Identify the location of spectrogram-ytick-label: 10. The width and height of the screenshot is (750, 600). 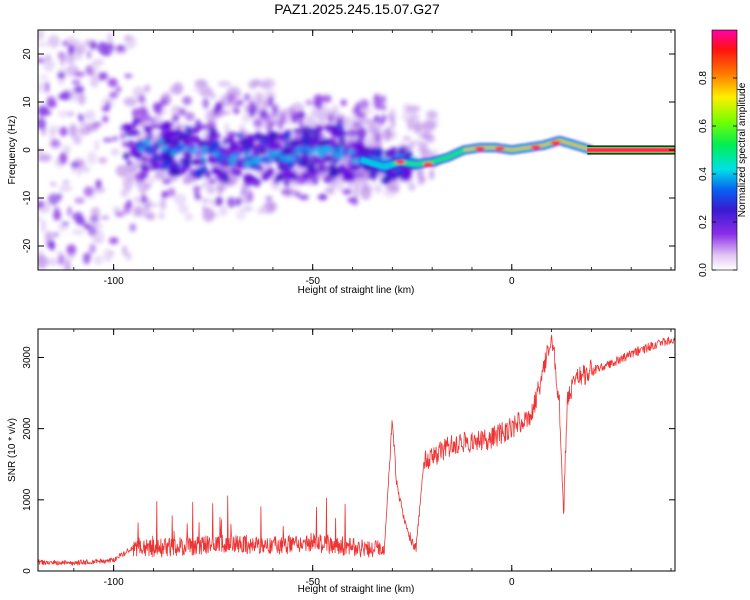
(27, 102).